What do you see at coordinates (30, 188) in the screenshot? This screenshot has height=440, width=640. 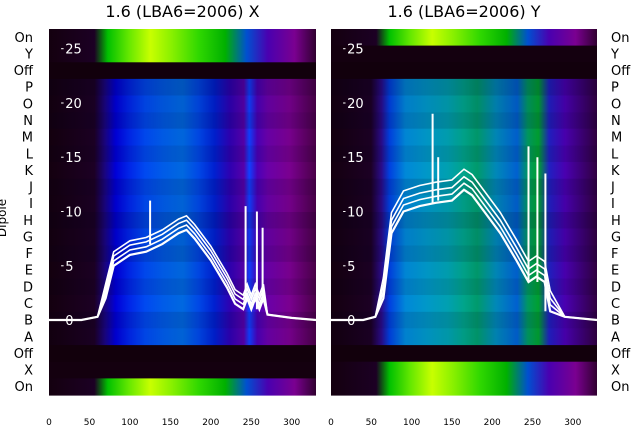 I see `dipole-label-left-9: J` at bounding box center [30, 188].